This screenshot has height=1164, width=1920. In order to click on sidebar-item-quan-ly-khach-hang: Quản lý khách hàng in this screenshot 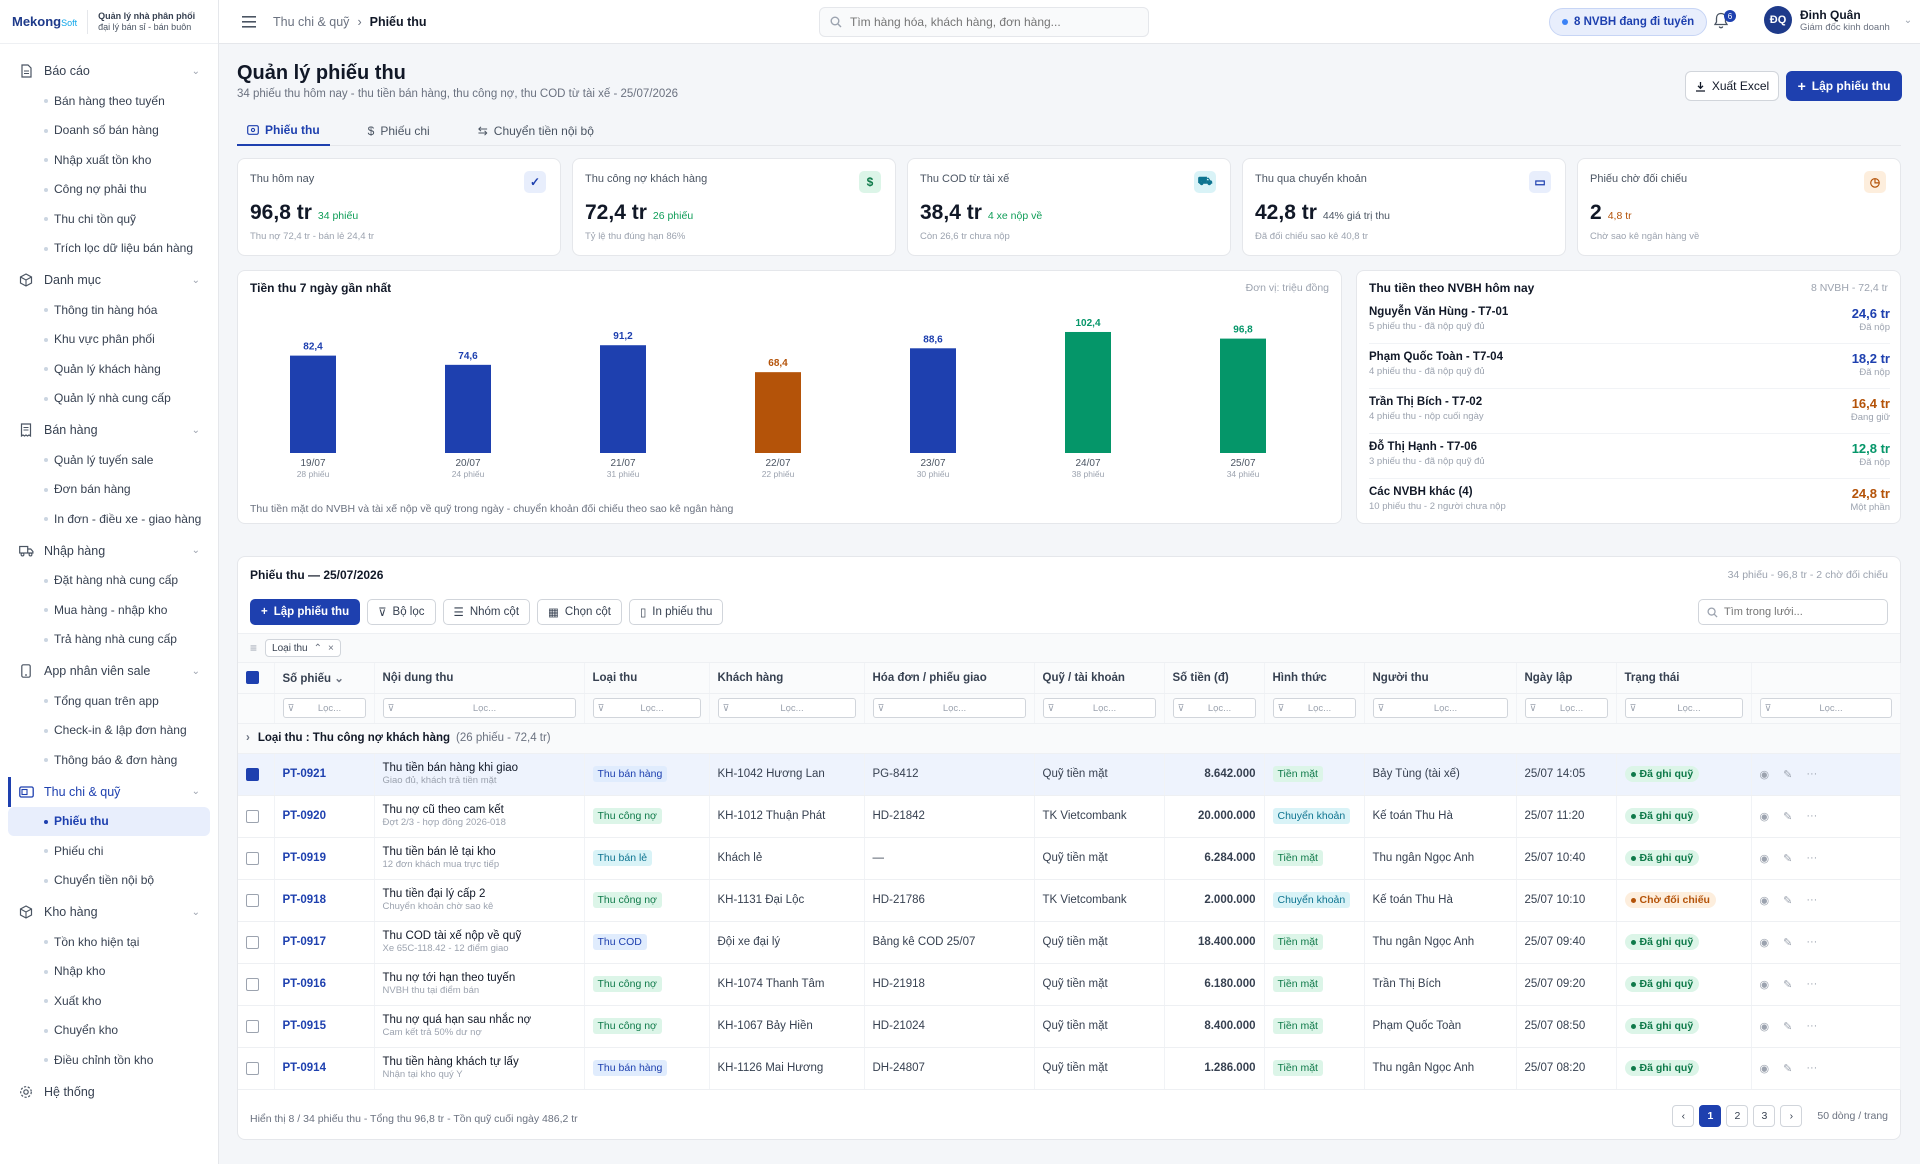, I will do `click(109, 369)`.